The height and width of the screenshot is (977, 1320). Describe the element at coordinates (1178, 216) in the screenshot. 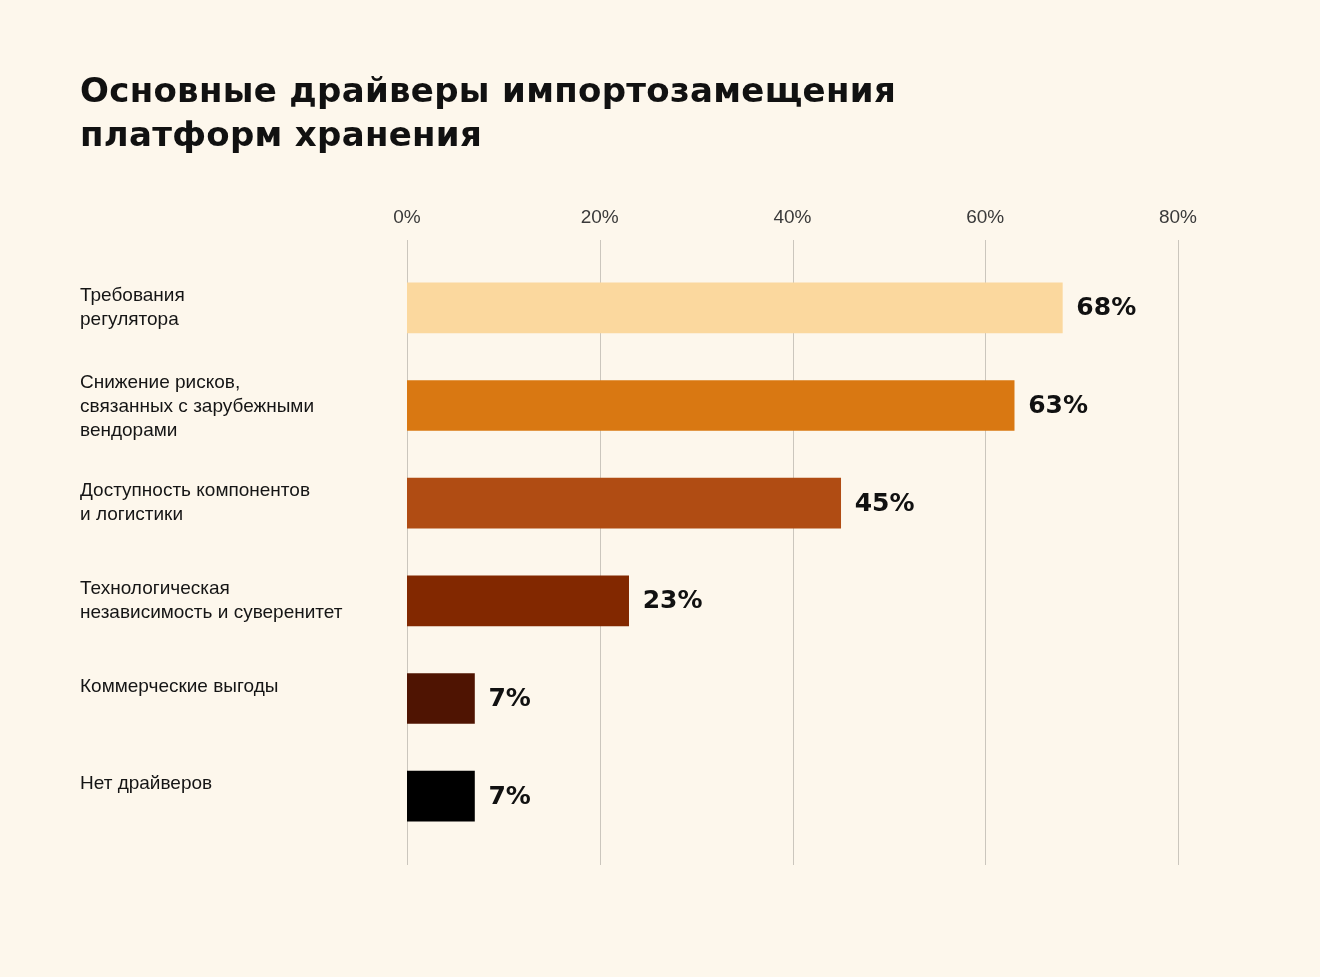

I see `x-tick-label: 80%` at that location.